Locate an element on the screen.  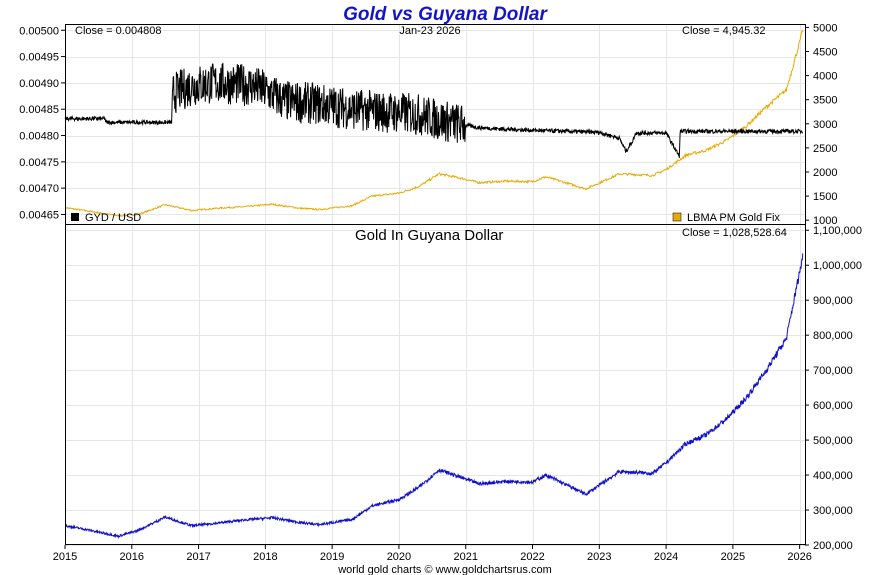
x-tick-label: 2019 is located at coordinates (332, 557).